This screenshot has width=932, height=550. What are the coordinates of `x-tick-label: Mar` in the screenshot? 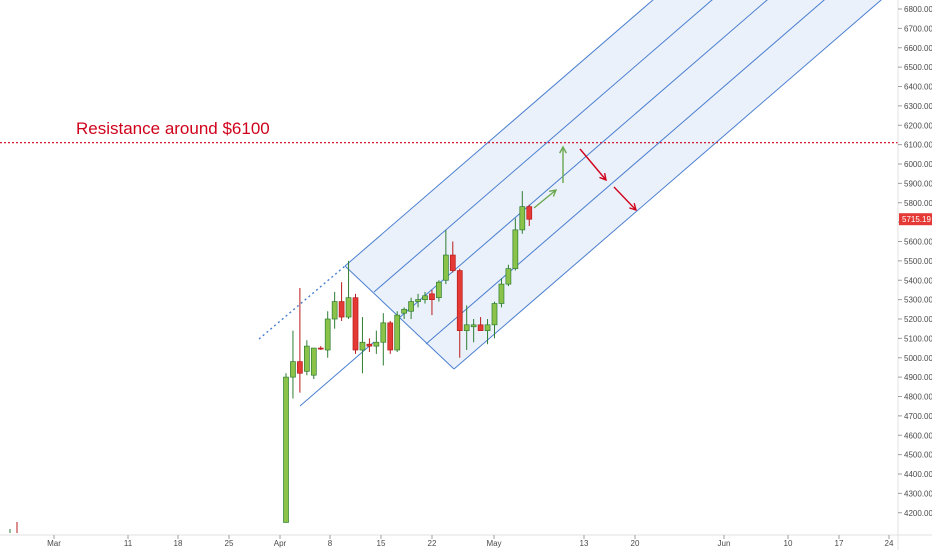 It's located at (54, 543).